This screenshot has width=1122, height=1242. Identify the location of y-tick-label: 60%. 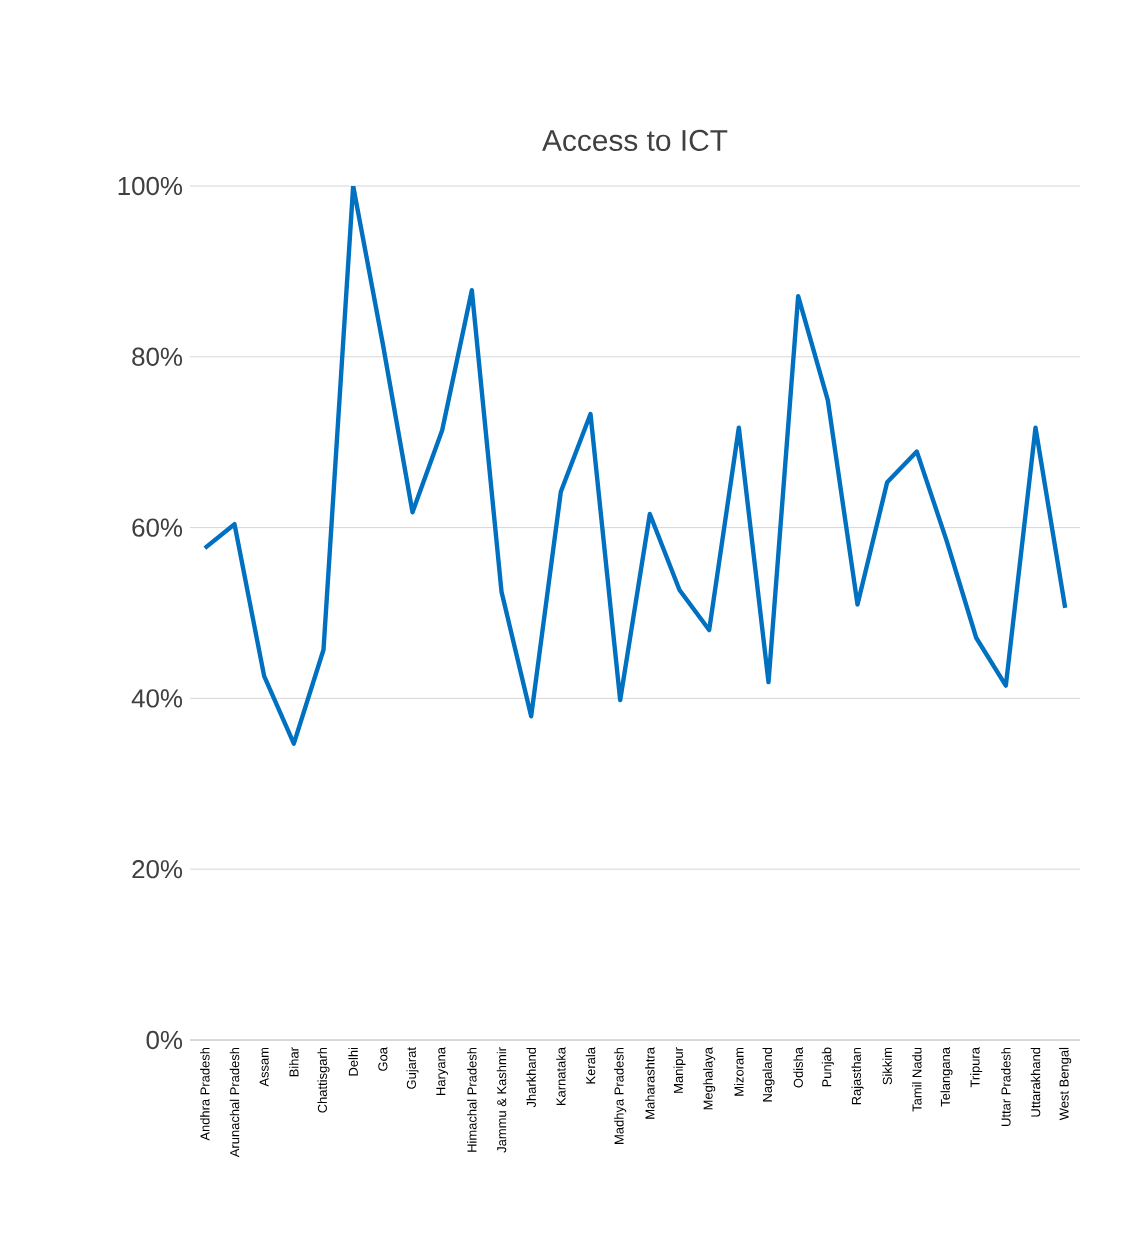
(157, 527).